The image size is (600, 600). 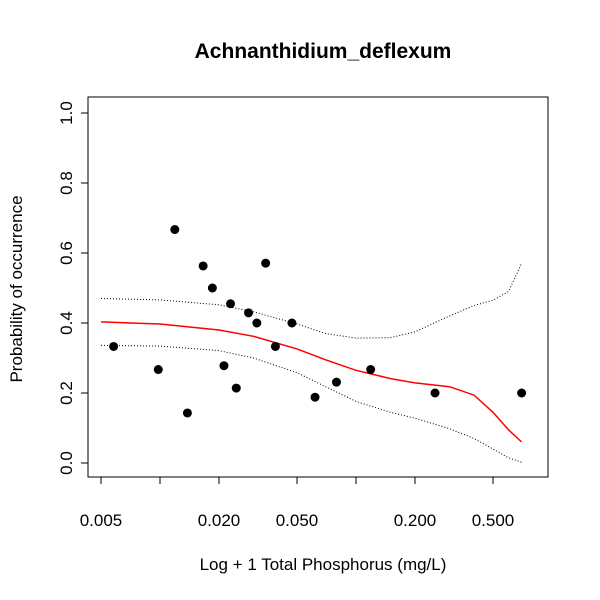 What do you see at coordinates (66, 113) in the screenshot?
I see `y-tick-label: 1.0` at bounding box center [66, 113].